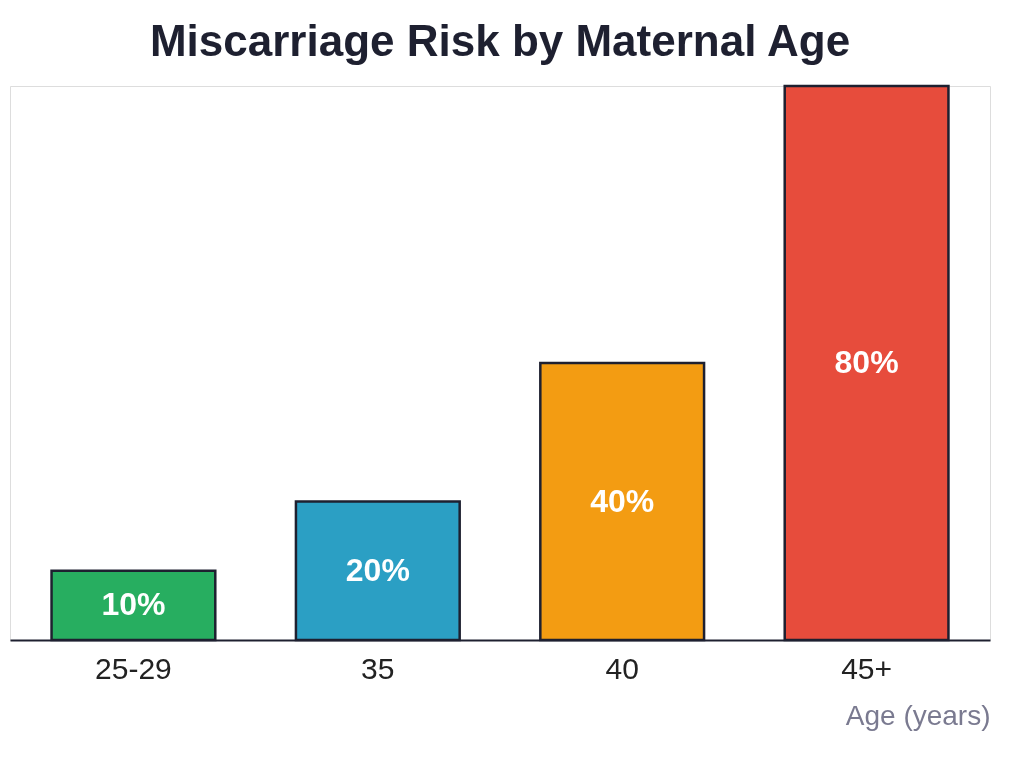 This screenshot has width=1024, height=757. I want to click on x-tick-label: 35, so click(378, 668).